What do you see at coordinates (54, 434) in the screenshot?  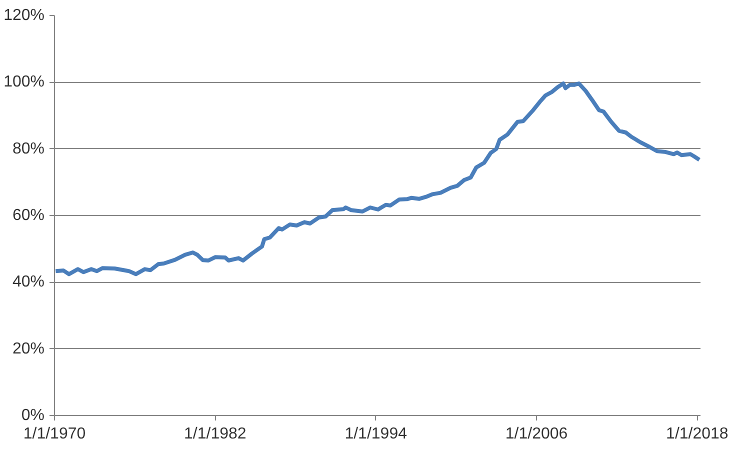 I see `x-tick-label: 1/1/1970` at bounding box center [54, 434].